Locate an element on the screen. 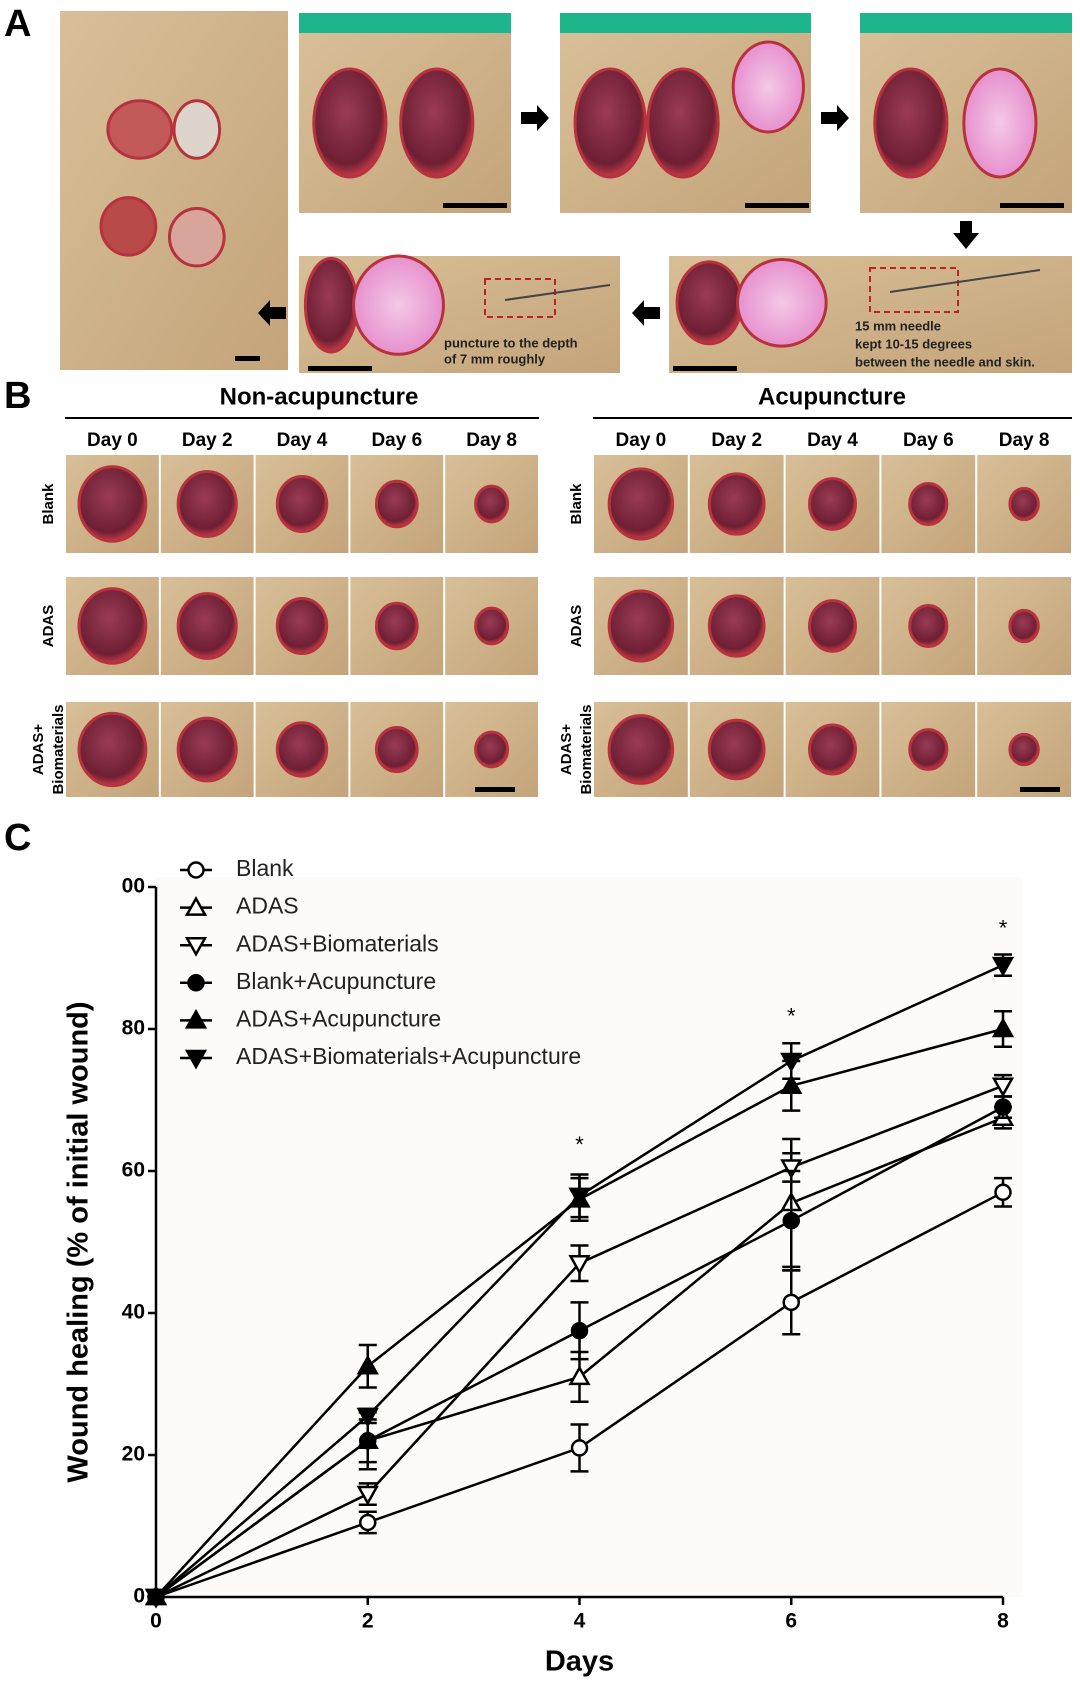 The image size is (1080, 1704). legend-label: Blank+Acupuncture is located at coordinates (336, 981).